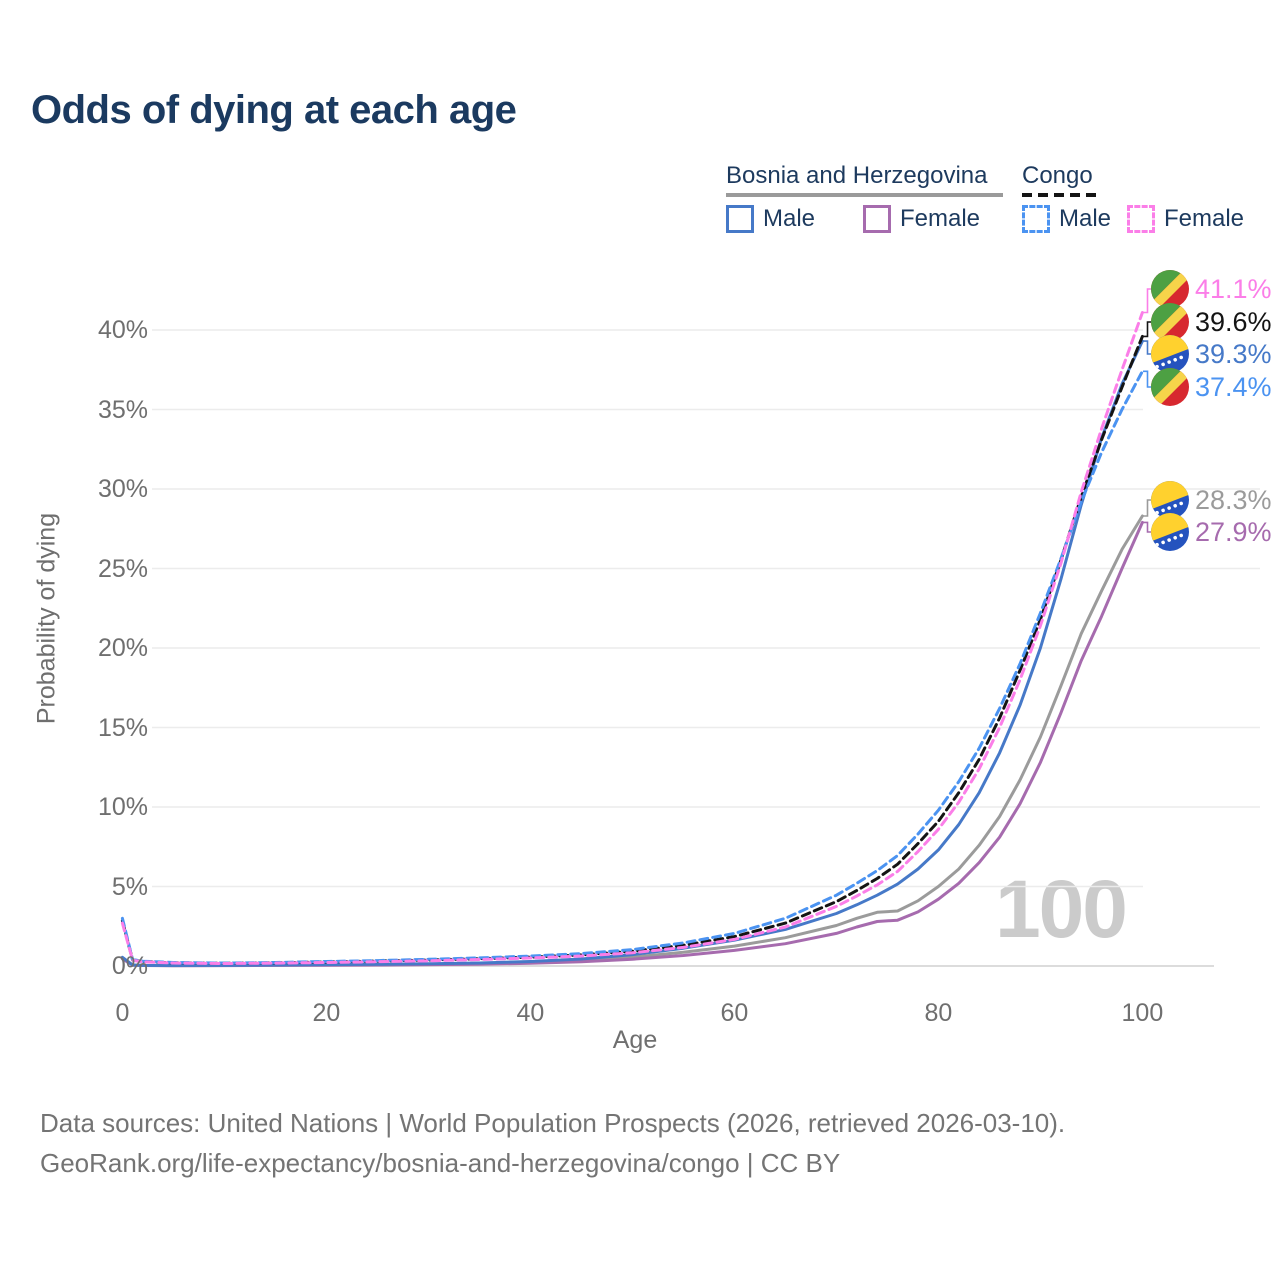 This screenshot has height=1280, width=1280. I want to click on y-tick-label: 20%, so click(122, 648).